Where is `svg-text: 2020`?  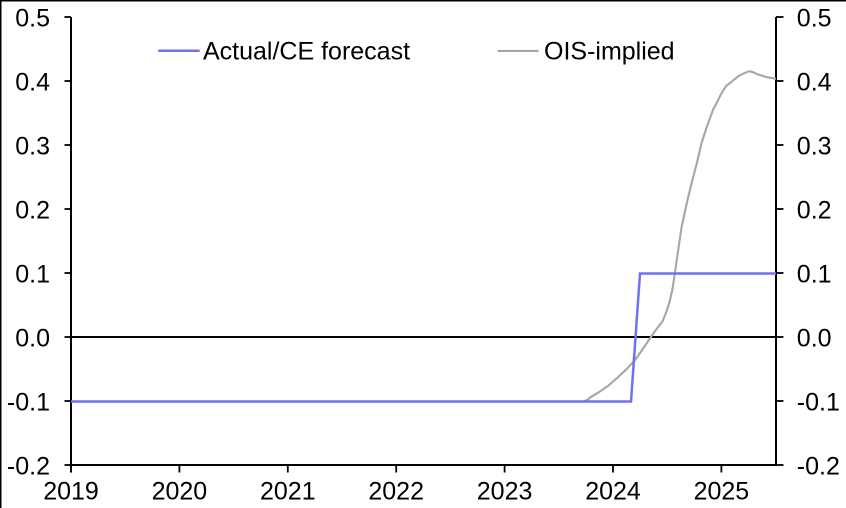
svg-text: 2020 is located at coordinates (180, 492).